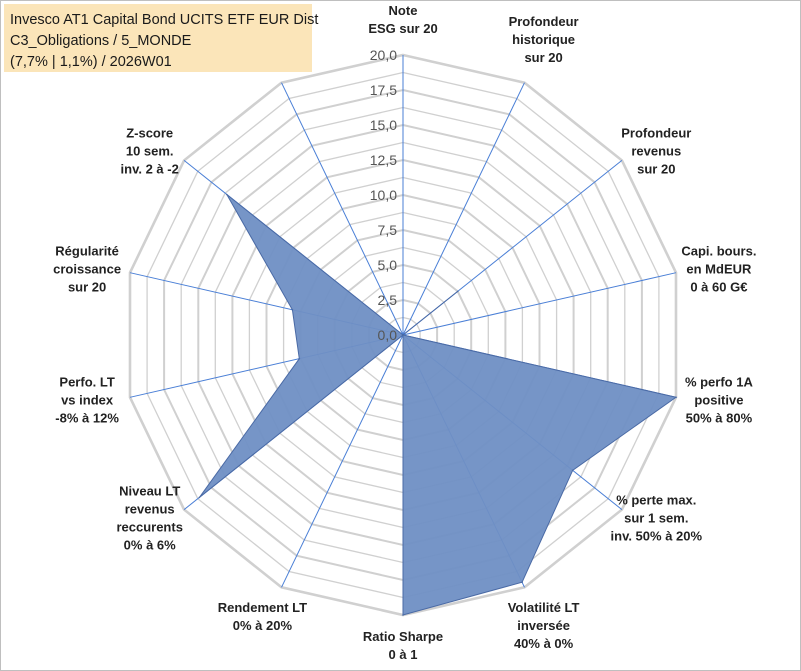 The image size is (801, 671). Describe the element at coordinates (544, 607) in the screenshot. I see `axis-label-line: Volatilité LT` at that location.